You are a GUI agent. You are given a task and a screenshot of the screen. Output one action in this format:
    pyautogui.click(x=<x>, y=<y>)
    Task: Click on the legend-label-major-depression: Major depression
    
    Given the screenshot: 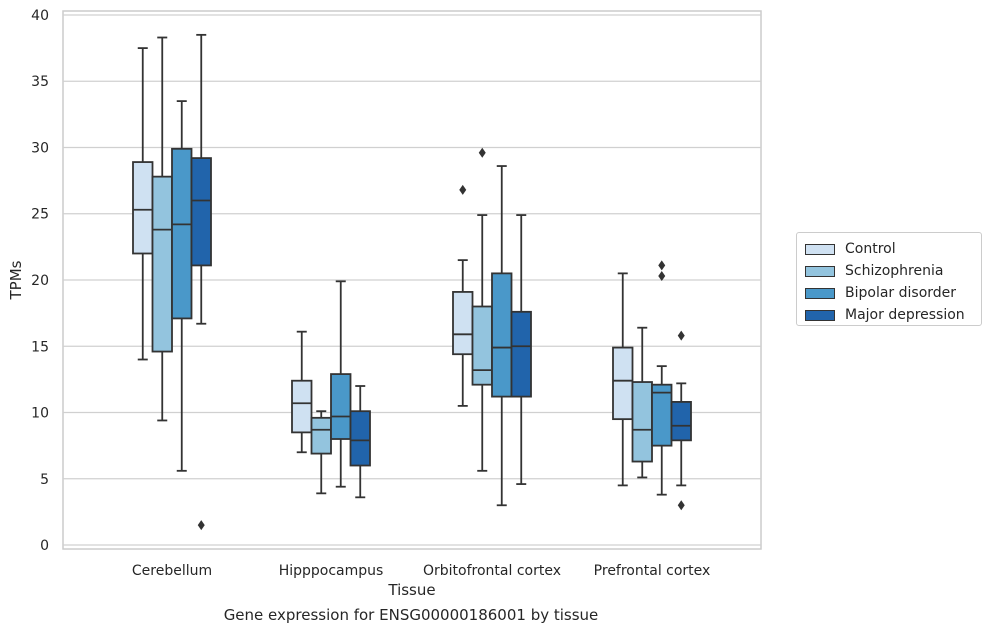 What is the action you would take?
    pyautogui.click(x=905, y=315)
    